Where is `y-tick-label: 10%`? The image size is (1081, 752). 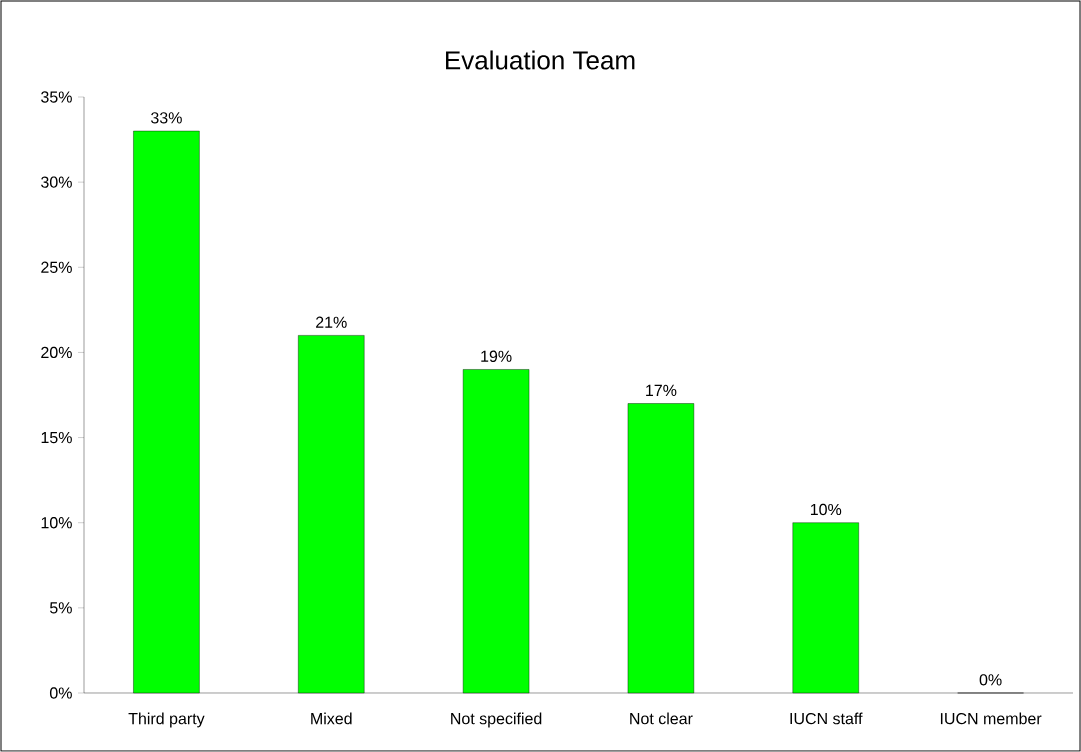 y-tick-label: 10% is located at coordinates (56, 523).